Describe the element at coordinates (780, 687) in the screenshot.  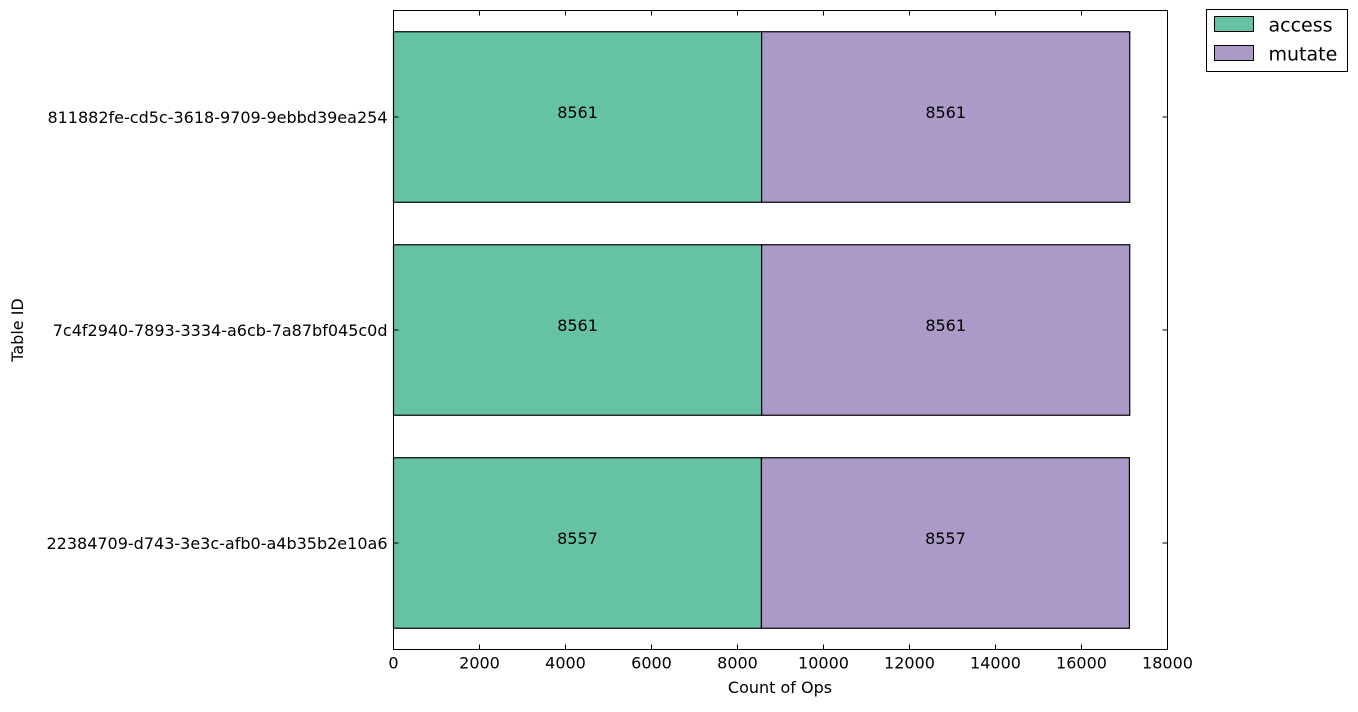
I see `x-axis-label: Count of Ops` at that location.